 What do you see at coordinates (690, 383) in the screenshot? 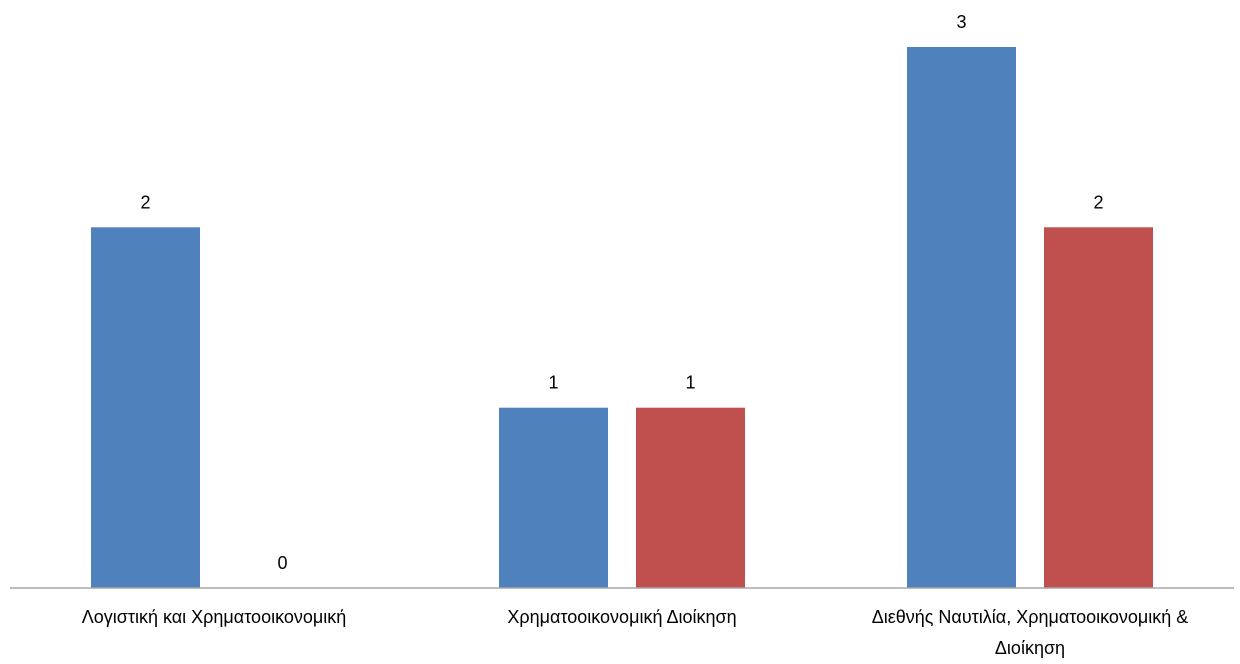
I see `data-label-series-2-category-2: 1` at bounding box center [690, 383].